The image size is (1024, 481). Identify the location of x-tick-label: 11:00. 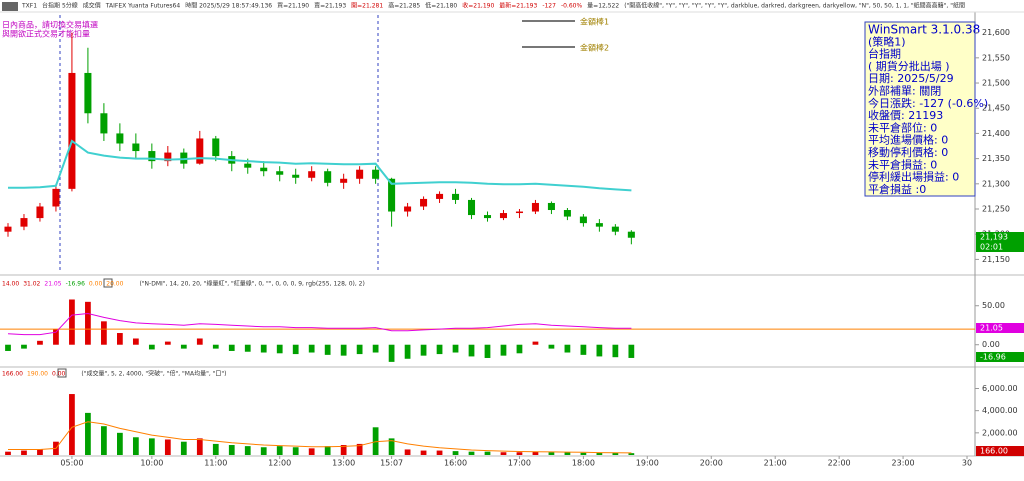
(215, 463).